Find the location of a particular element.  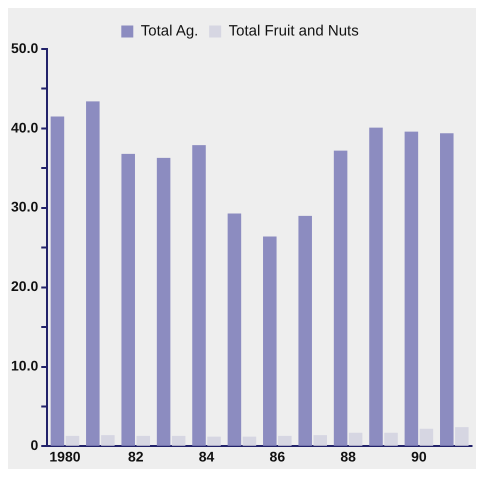

y-tick-label: 40.0 is located at coordinates (24, 127).